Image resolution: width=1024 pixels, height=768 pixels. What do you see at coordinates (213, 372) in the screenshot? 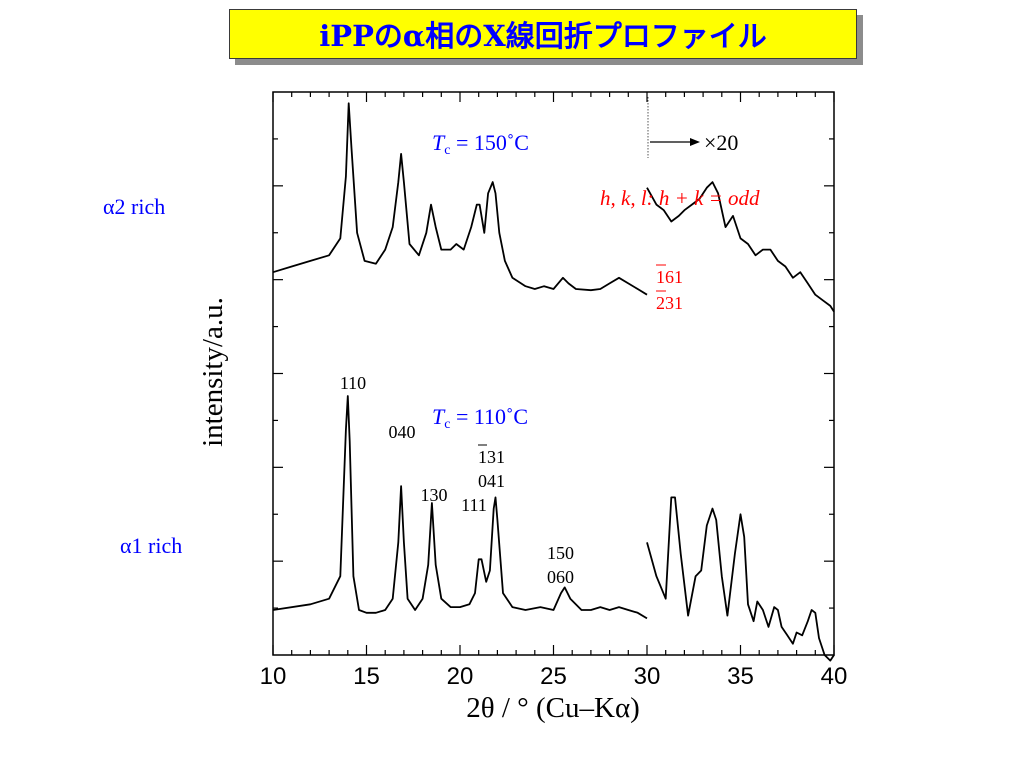
I see `y-axis-label: intensity/a.u.` at bounding box center [213, 372].